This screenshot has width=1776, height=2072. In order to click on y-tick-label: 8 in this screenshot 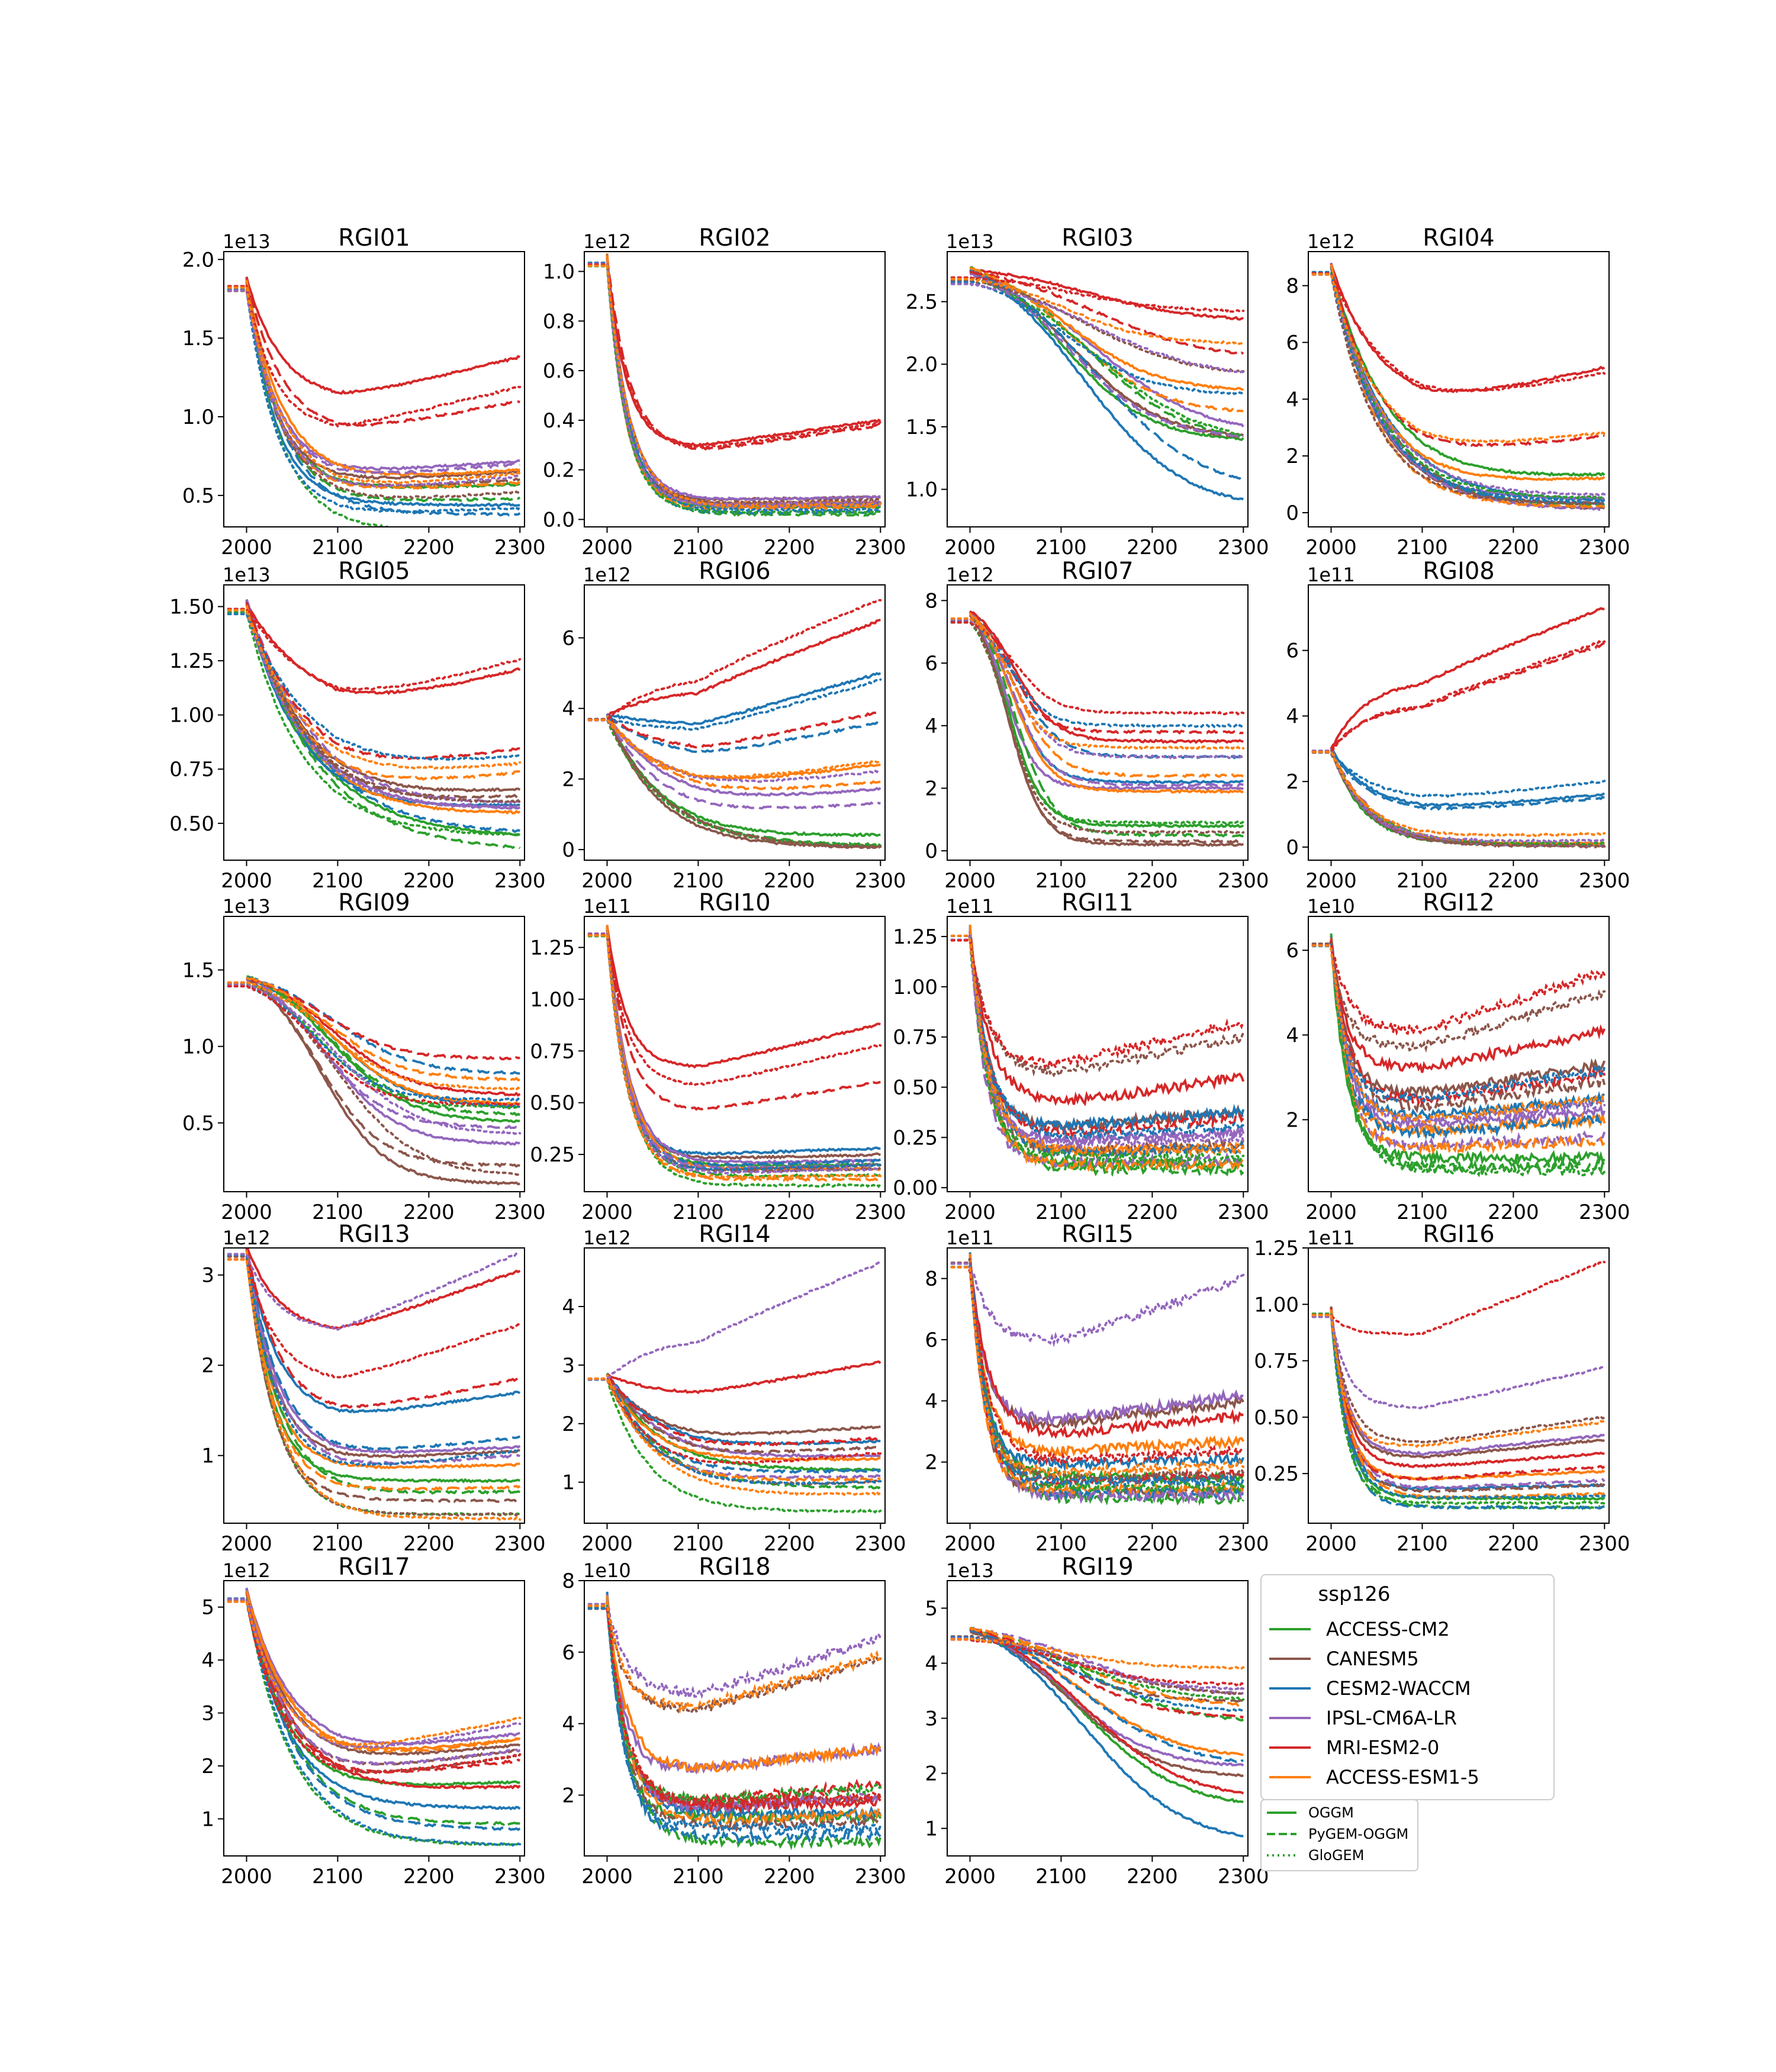, I will do `click(1292, 286)`.